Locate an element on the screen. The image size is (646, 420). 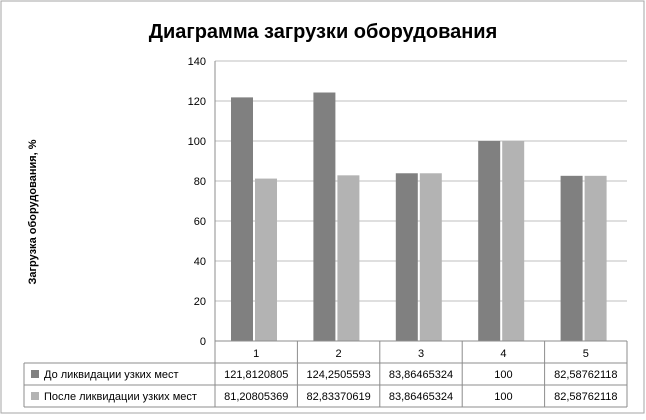
x-tick-label: 5 is located at coordinates (586, 354).